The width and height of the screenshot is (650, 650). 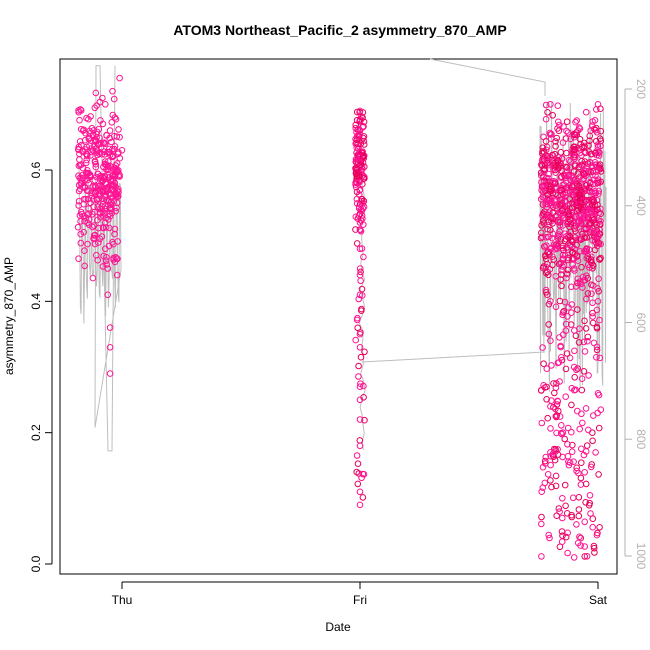 I want to click on depth-line-thu, so click(x=100, y=258).